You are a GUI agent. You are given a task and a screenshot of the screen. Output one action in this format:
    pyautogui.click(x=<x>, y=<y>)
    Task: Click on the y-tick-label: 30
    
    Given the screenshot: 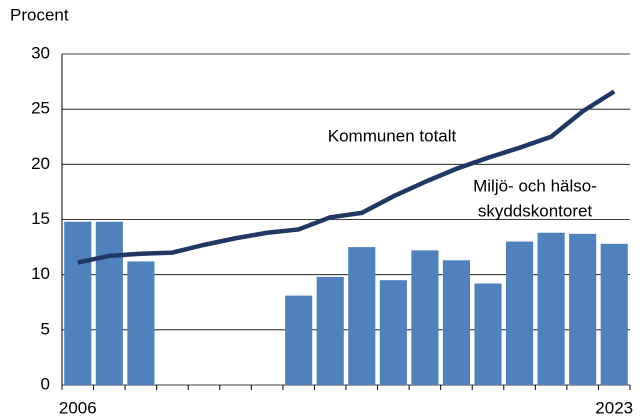 What is the action you would take?
    pyautogui.click(x=40, y=52)
    